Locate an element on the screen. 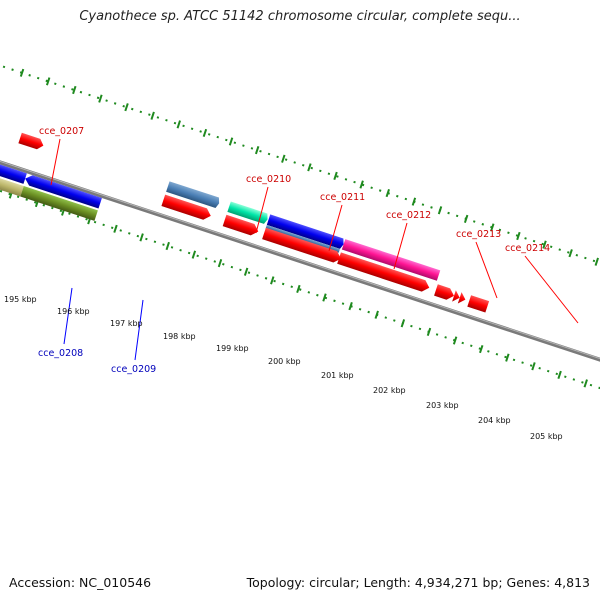 The width and height of the screenshot is (600, 600). gene-arrow-steelblue is located at coordinates (193, 195).